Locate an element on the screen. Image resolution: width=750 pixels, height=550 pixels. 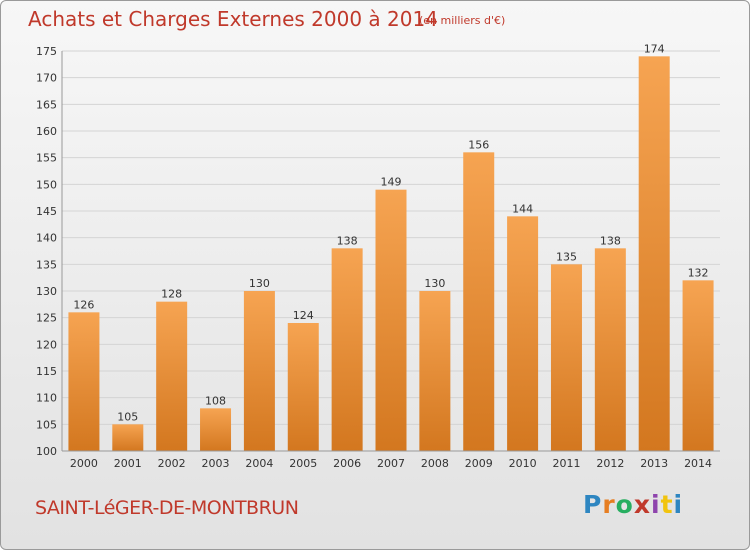
y-tick-label: 170 is located at coordinates (46, 78).